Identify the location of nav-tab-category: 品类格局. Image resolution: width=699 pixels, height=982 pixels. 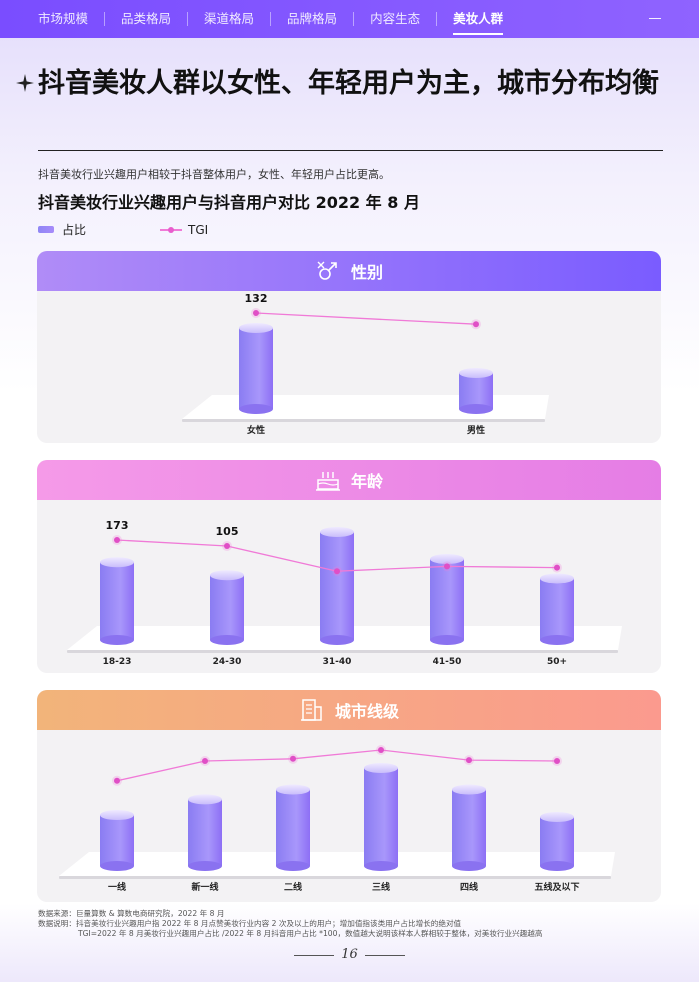
(146, 18).